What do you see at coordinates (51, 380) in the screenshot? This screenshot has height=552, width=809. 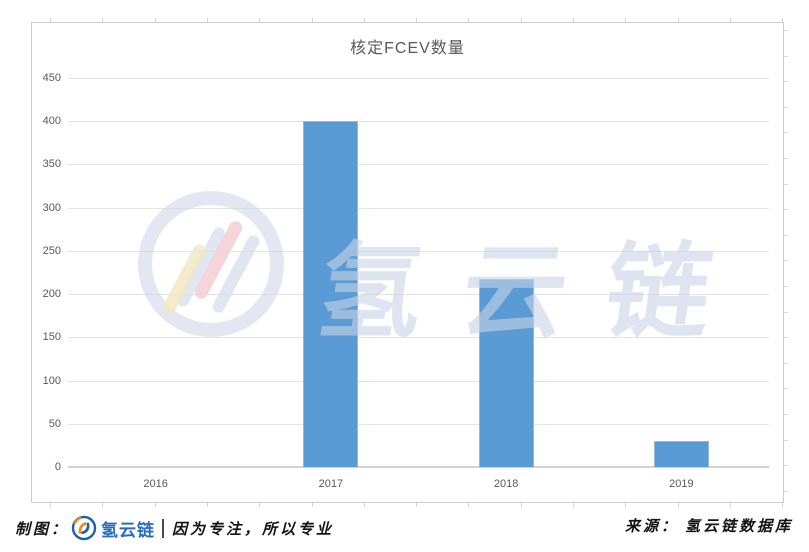 I see `y-tick-label-100: 100` at bounding box center [51, 380].